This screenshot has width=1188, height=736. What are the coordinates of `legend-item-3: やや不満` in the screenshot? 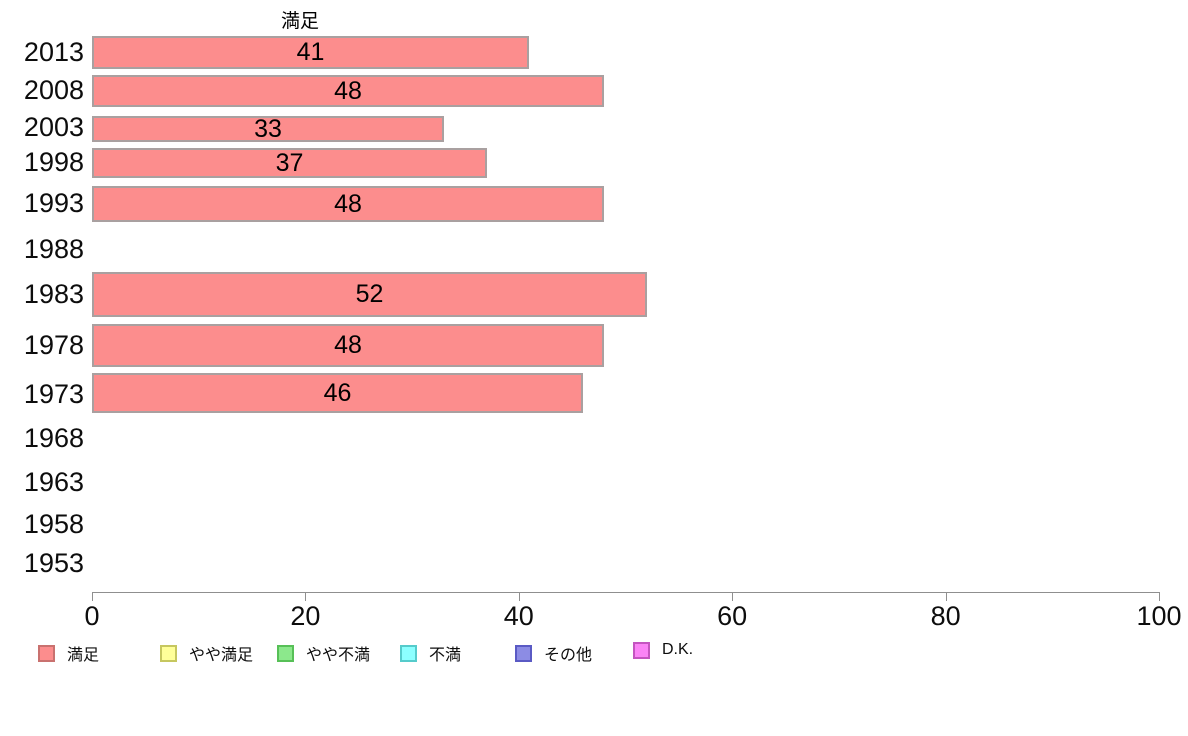 It's located at (323, 653).